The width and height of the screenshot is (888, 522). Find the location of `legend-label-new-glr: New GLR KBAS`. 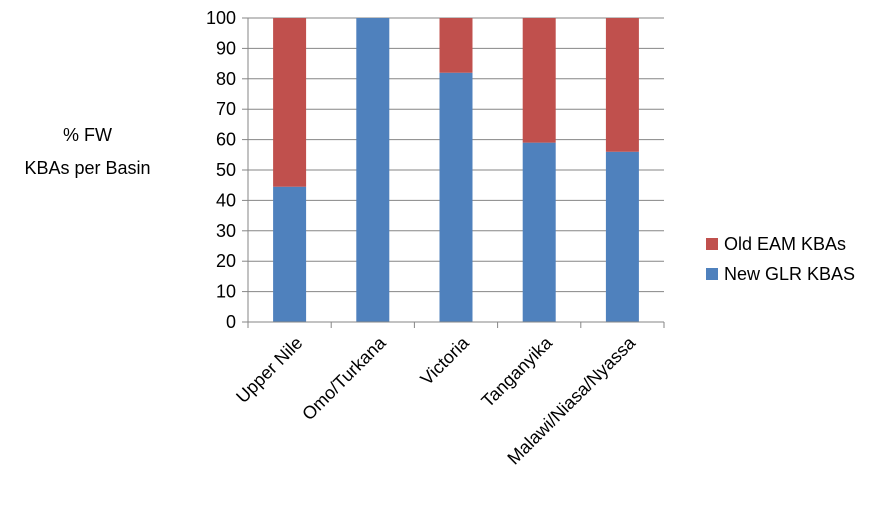

legend-label-new-glr: New GLR KBAS is located at coordinates (790, 273).